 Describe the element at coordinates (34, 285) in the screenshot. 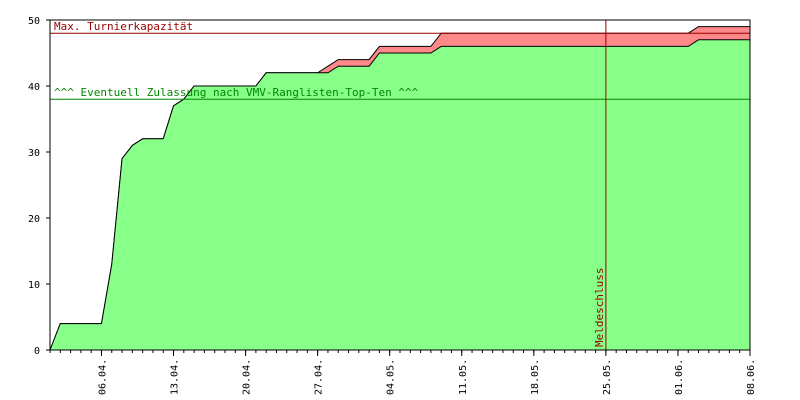

I see `y-tick-label-1: 10` at that location.